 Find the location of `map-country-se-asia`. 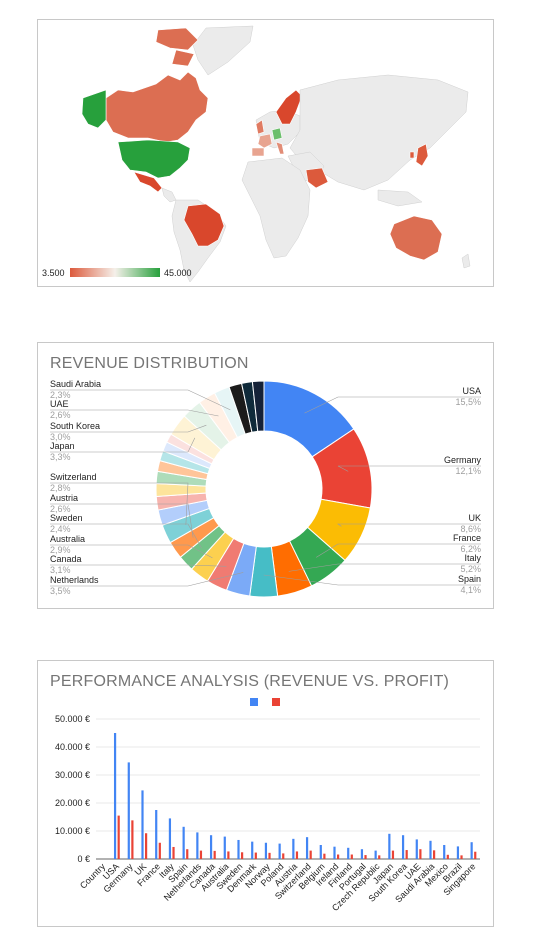

map-country-se-asia is located at coordinates (400, 198).